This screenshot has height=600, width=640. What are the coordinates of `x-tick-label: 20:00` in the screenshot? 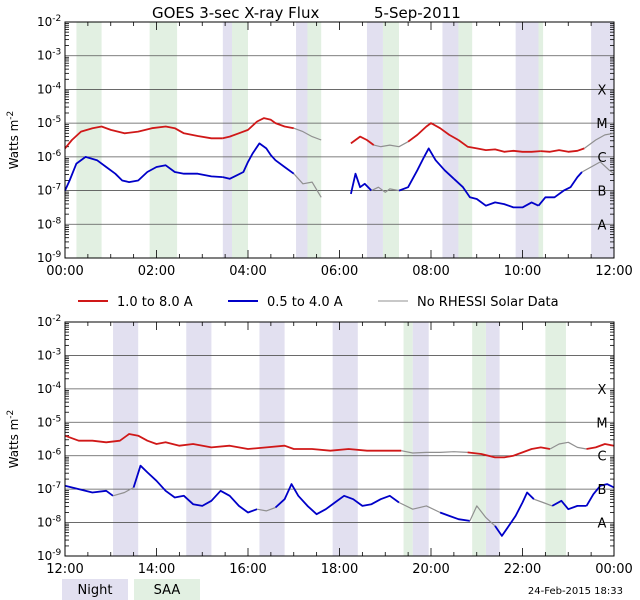 It's located at (430, 569).